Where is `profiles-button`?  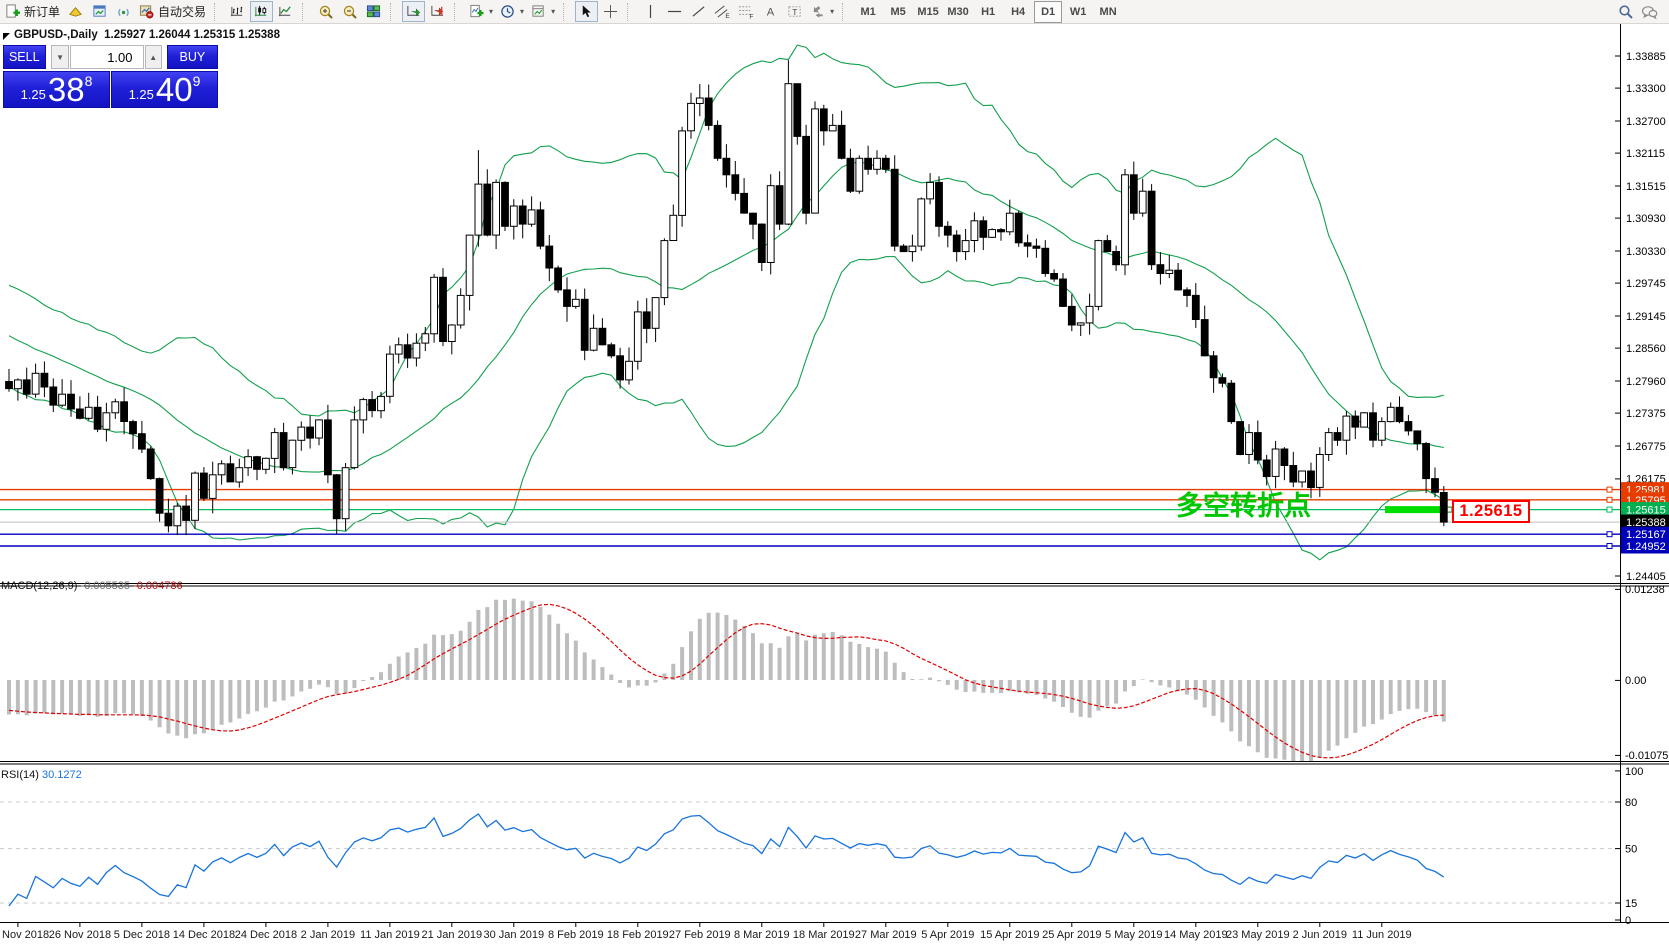 profiles-button is located at coordinates (75, 11).